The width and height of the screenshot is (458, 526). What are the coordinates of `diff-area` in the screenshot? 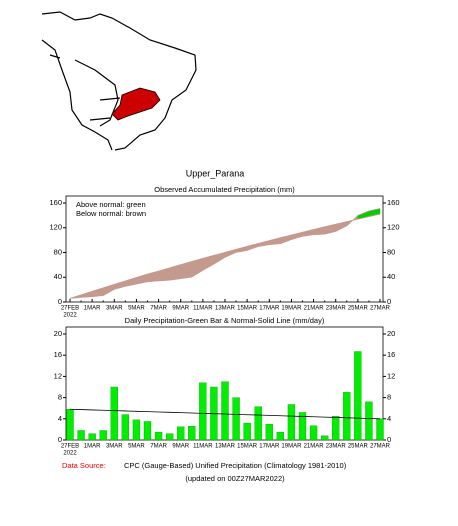 It's located at (175, 272).